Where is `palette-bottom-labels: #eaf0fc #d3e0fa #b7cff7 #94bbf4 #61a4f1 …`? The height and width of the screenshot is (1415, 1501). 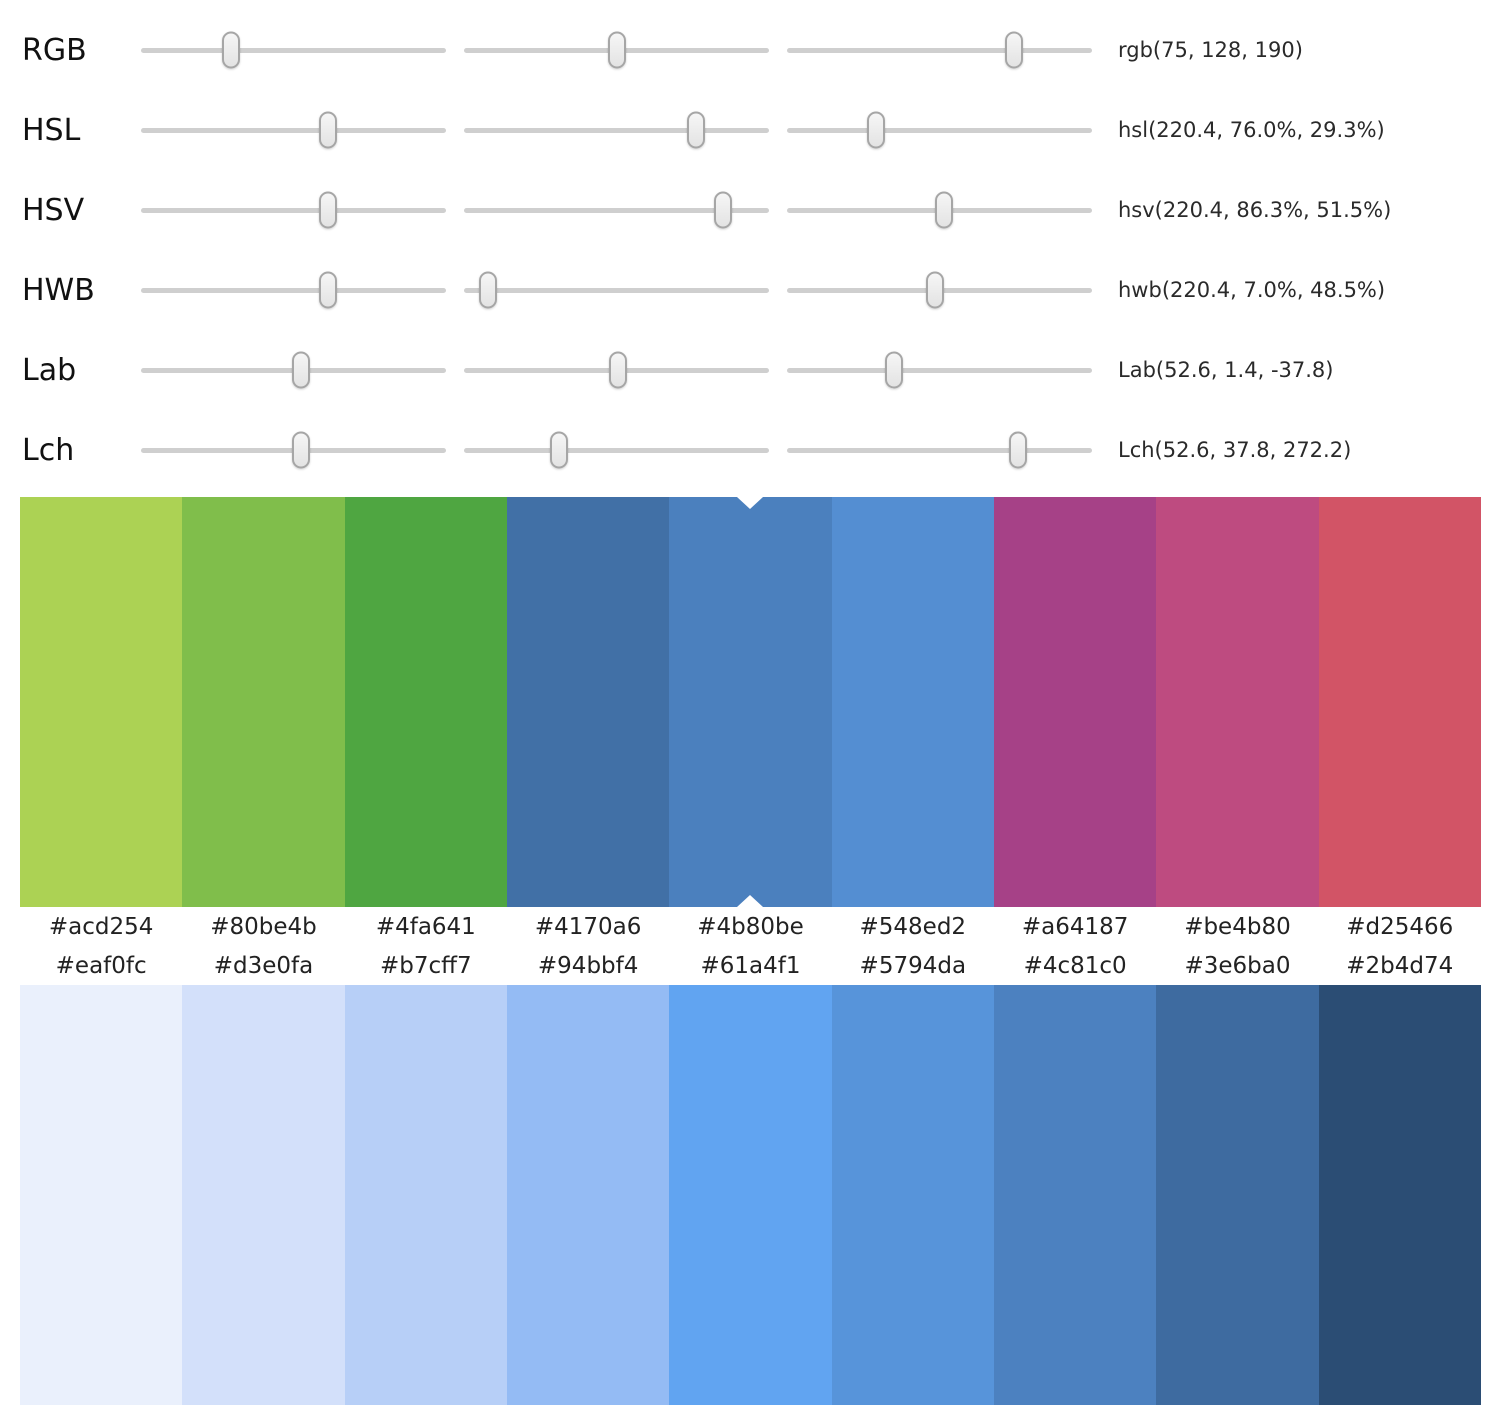
palette-bottom-labels: #eaf0fc #d3e0fa #b7cff7 #94bbf4 #61a4f1 … is located at coordinates (750, 965).